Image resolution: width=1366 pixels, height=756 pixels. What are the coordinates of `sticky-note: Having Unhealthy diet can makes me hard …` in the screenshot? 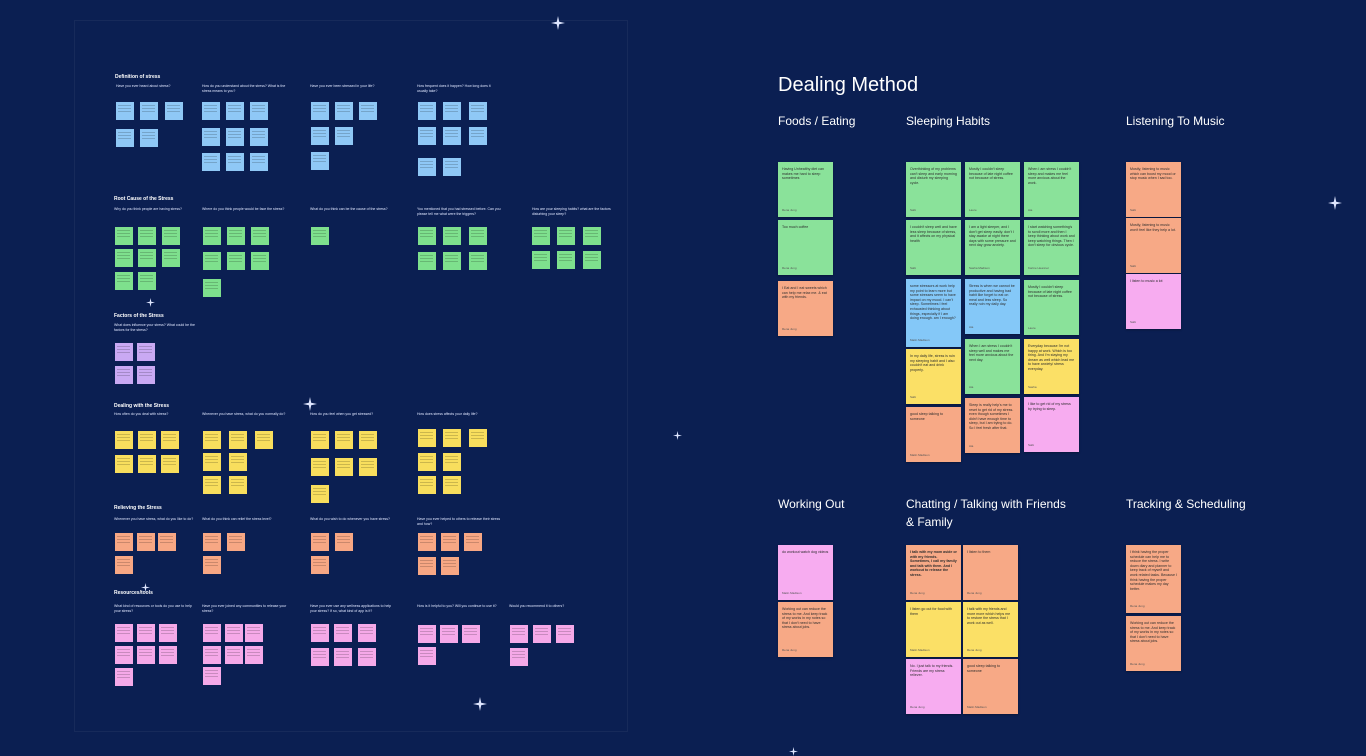 It's located at (805, 189).